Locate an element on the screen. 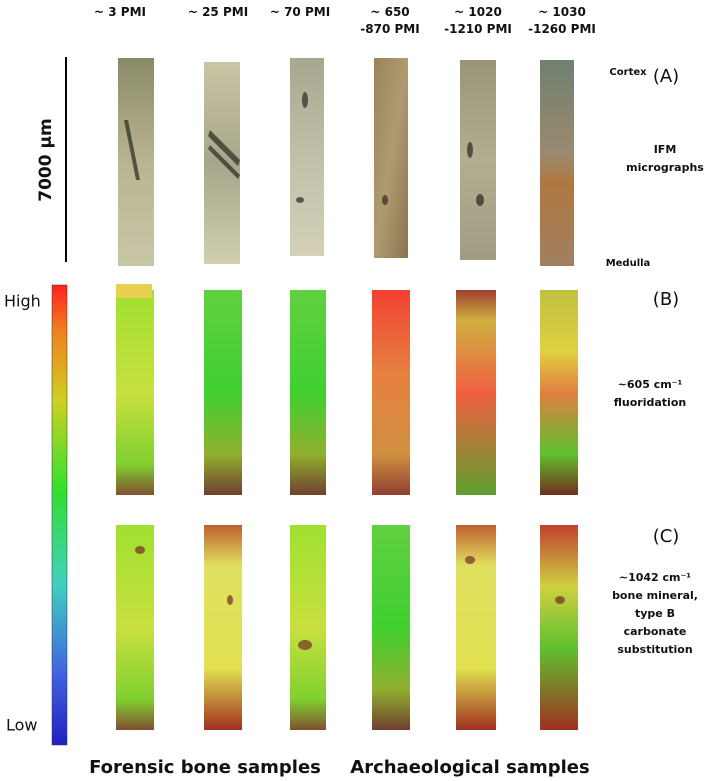 This screenshot has height=781, width=708. header-line: ~ 1030 is located at coordinates (562, 12).